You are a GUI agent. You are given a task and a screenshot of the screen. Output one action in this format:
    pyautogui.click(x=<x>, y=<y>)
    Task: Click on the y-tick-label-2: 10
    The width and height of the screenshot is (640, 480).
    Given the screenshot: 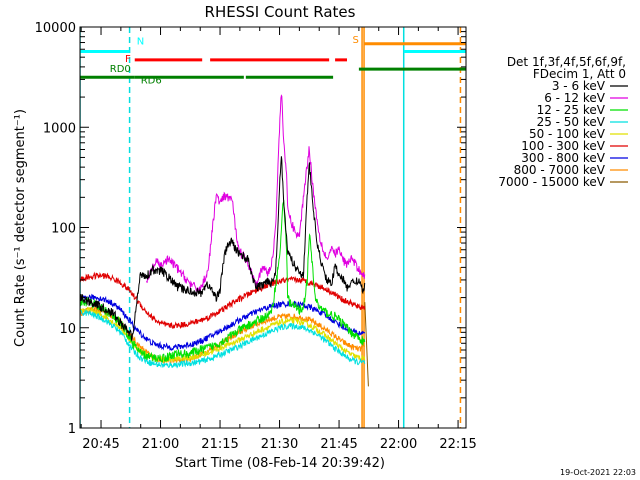 What is the action you would take?
    pyautogui.click(x=67, y=329)
    